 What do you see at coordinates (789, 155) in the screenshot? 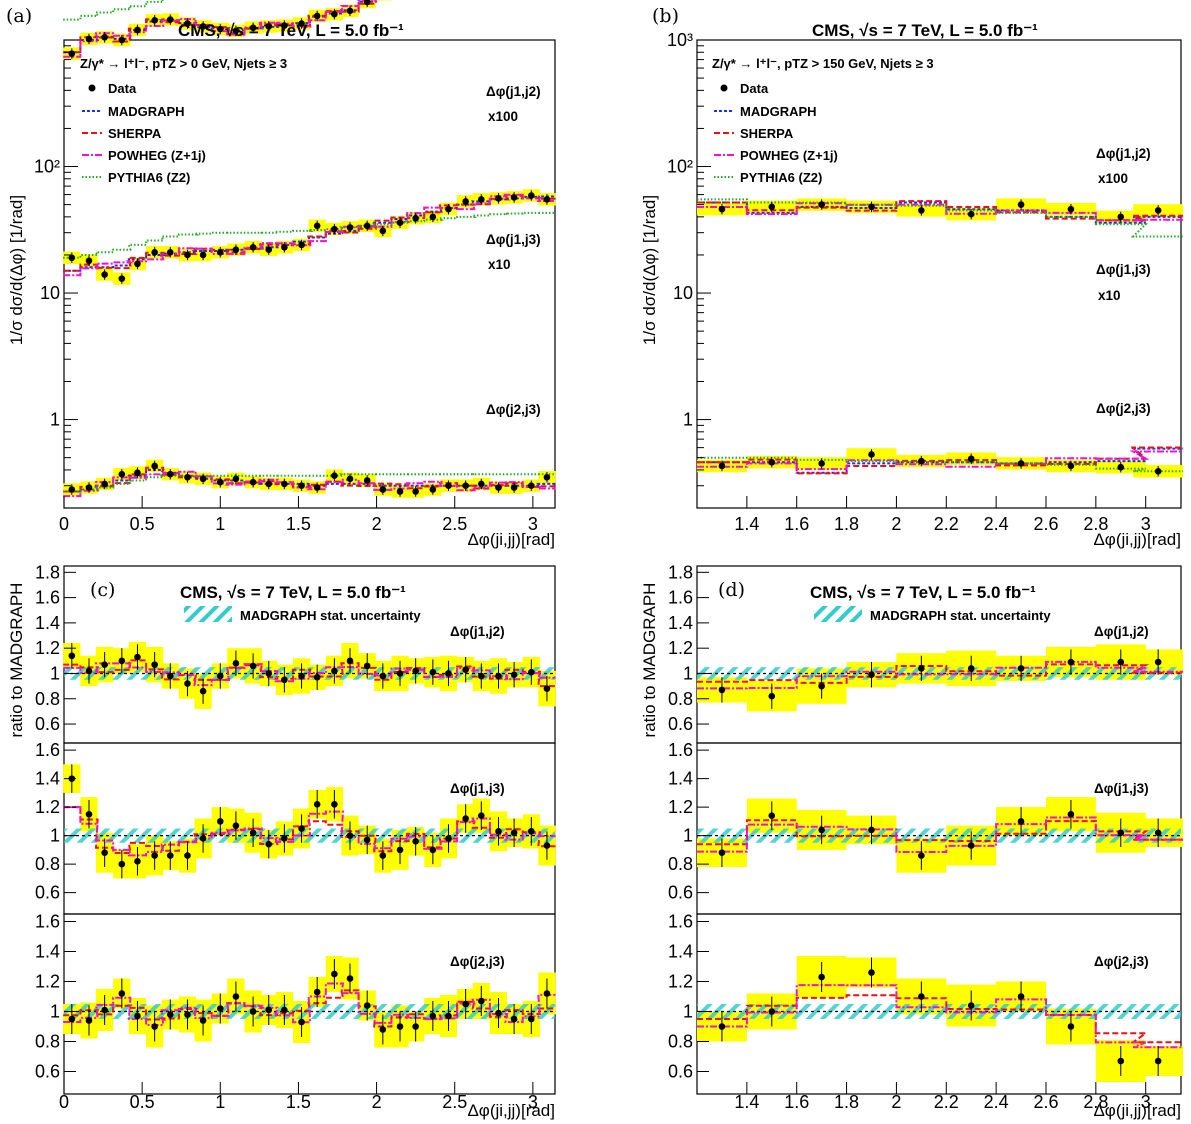
I see `legend-powheg-label: POWHEG (Z+1j)` at bounding box center [789, 155].